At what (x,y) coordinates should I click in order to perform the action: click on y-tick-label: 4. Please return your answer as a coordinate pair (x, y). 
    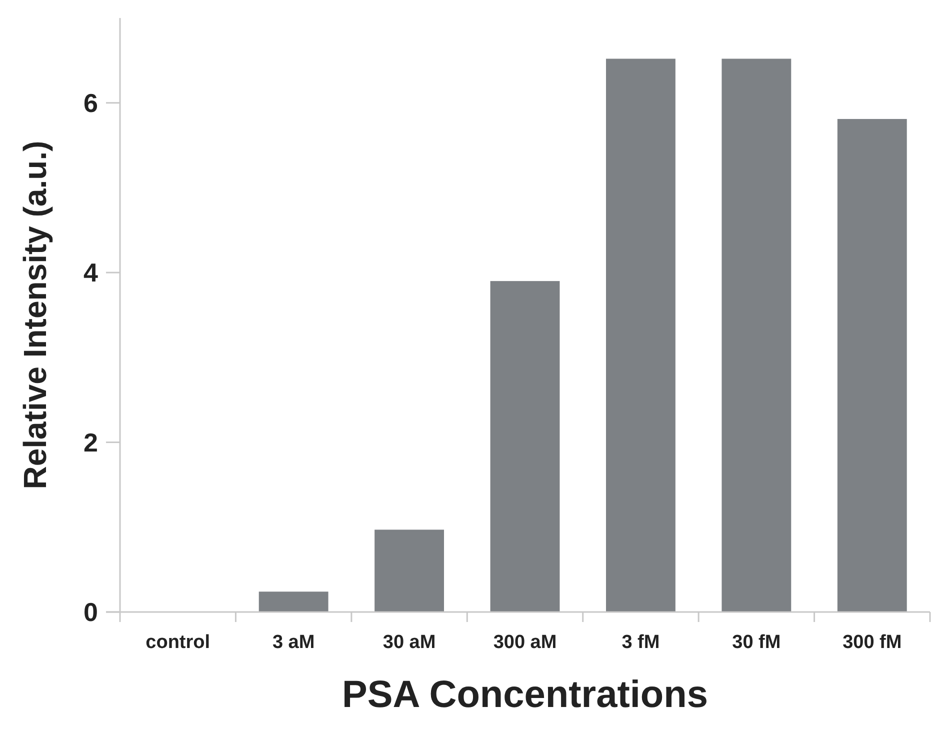
    Looking at the image, I should click on (91, 273).